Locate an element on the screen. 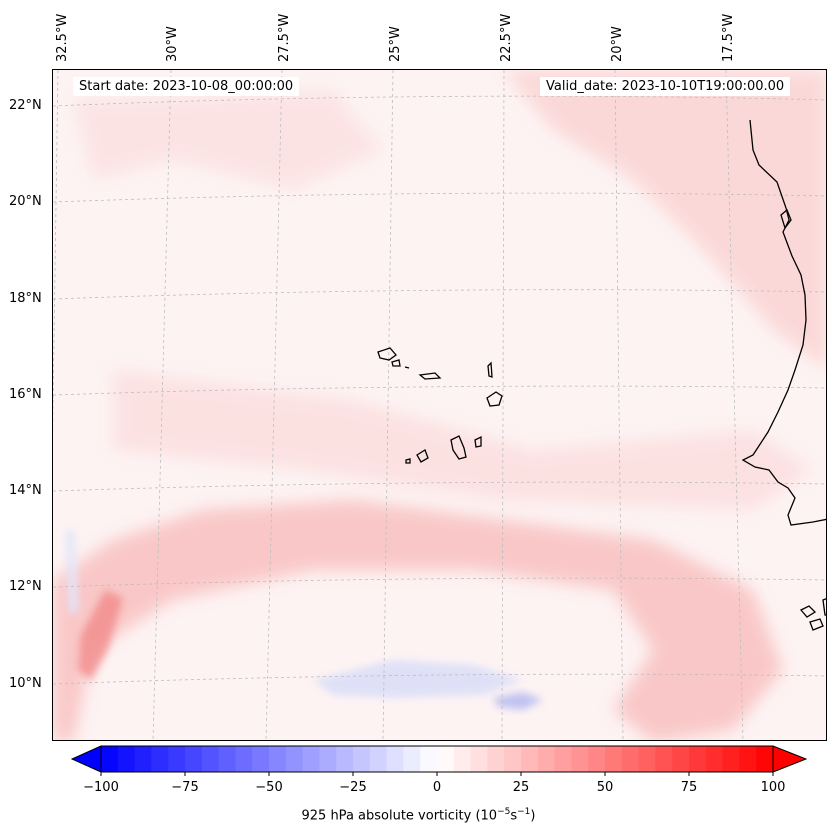 The height and width of the screenshot is (839, 837). colorbar-outline-low is located at coordinates (86, 759).